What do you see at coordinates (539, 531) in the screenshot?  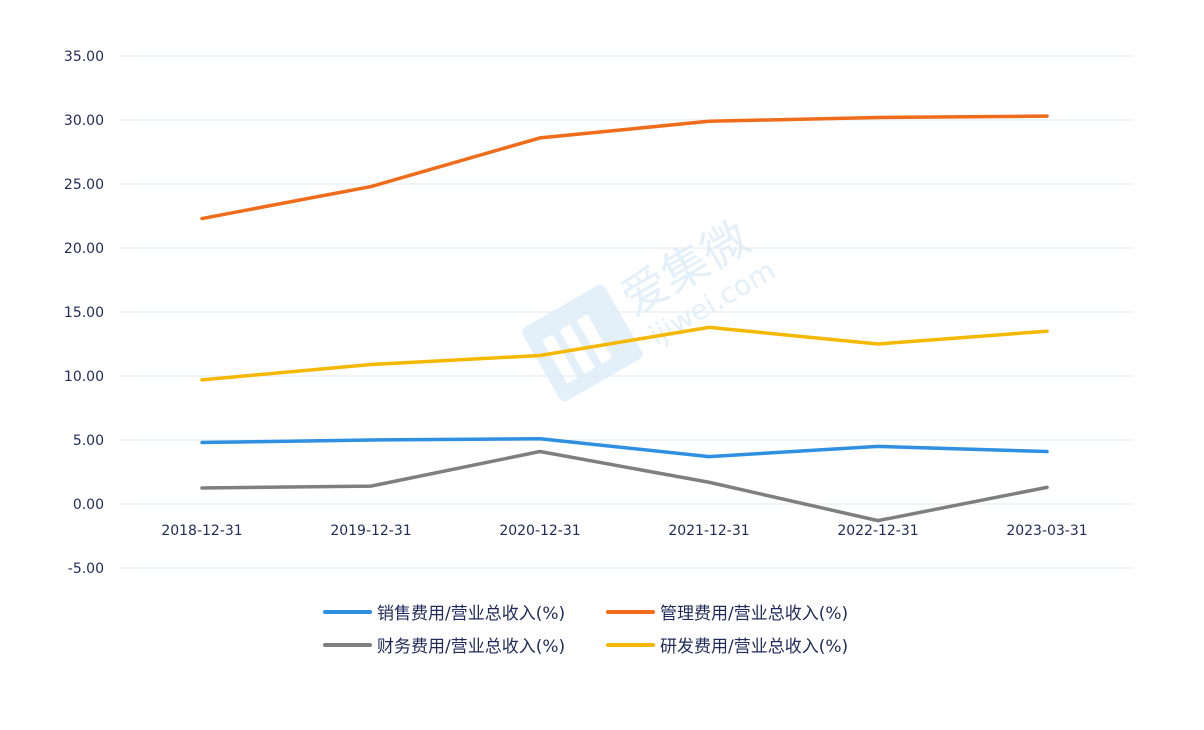 I see `x-tick-label: 2020-12-31` at bounding box center [539, 531].